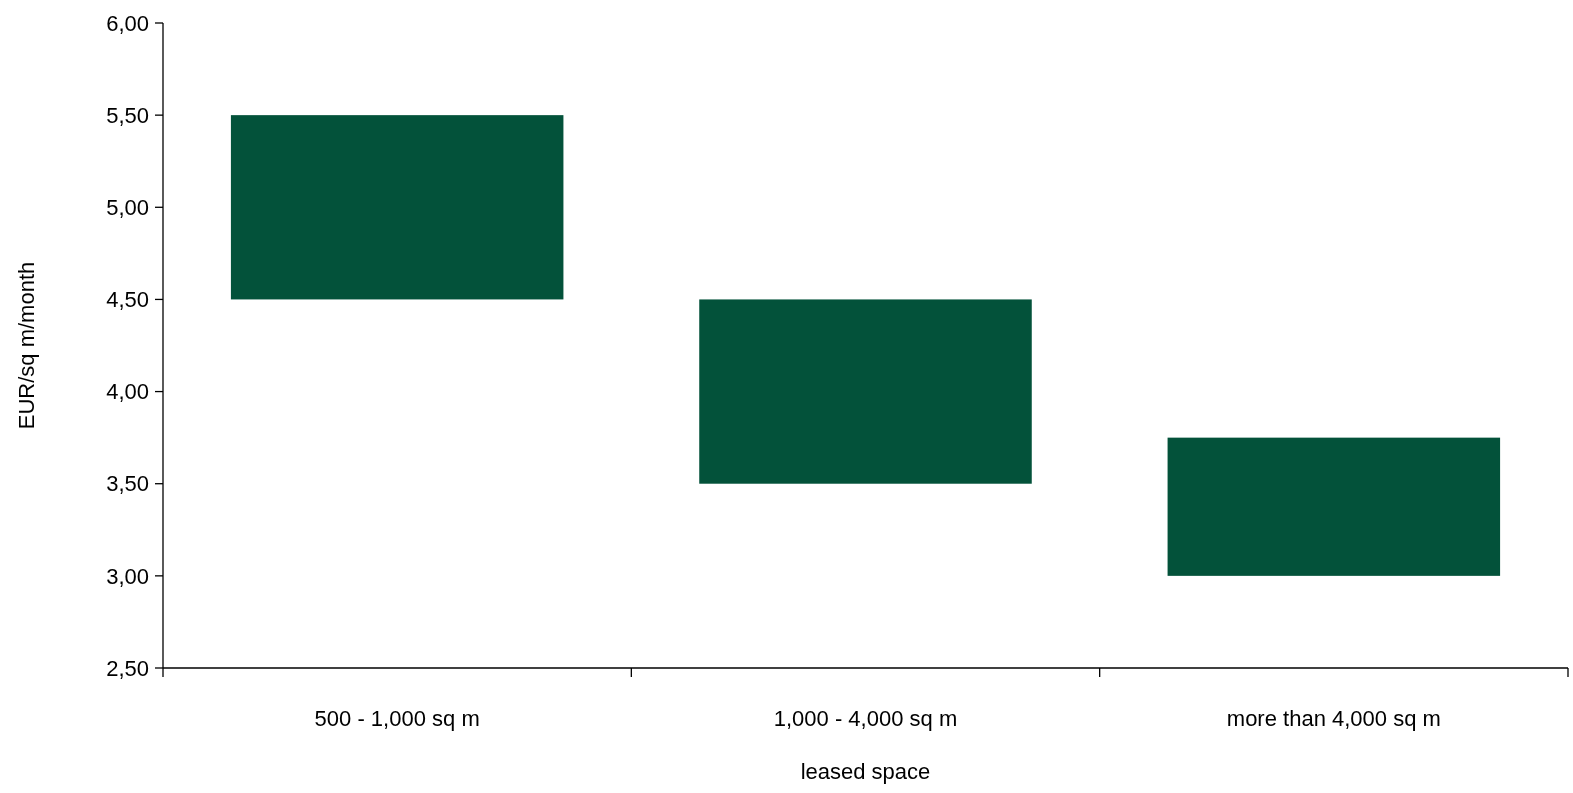 This screenshot has height=793, width=1573. What do you see at coordinates (127, 300) in the screenshot?
I see `y-tick-label: 4,50` at bounding box center [127, 300].